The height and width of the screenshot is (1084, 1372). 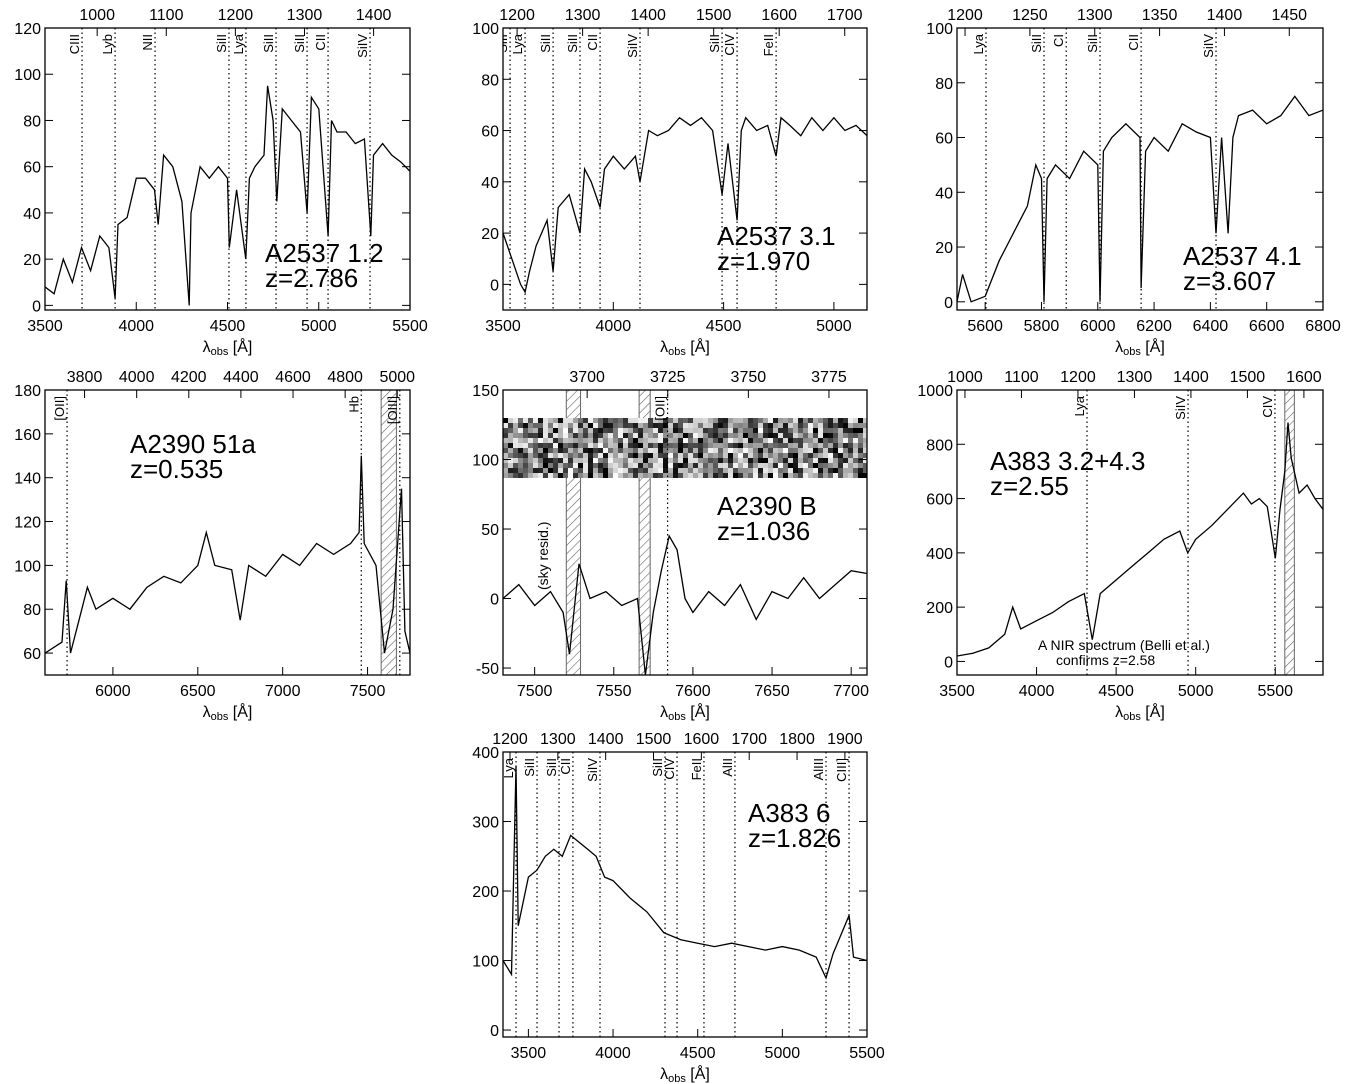 I want to click on line-label: CII, so click(x=565, y=766).